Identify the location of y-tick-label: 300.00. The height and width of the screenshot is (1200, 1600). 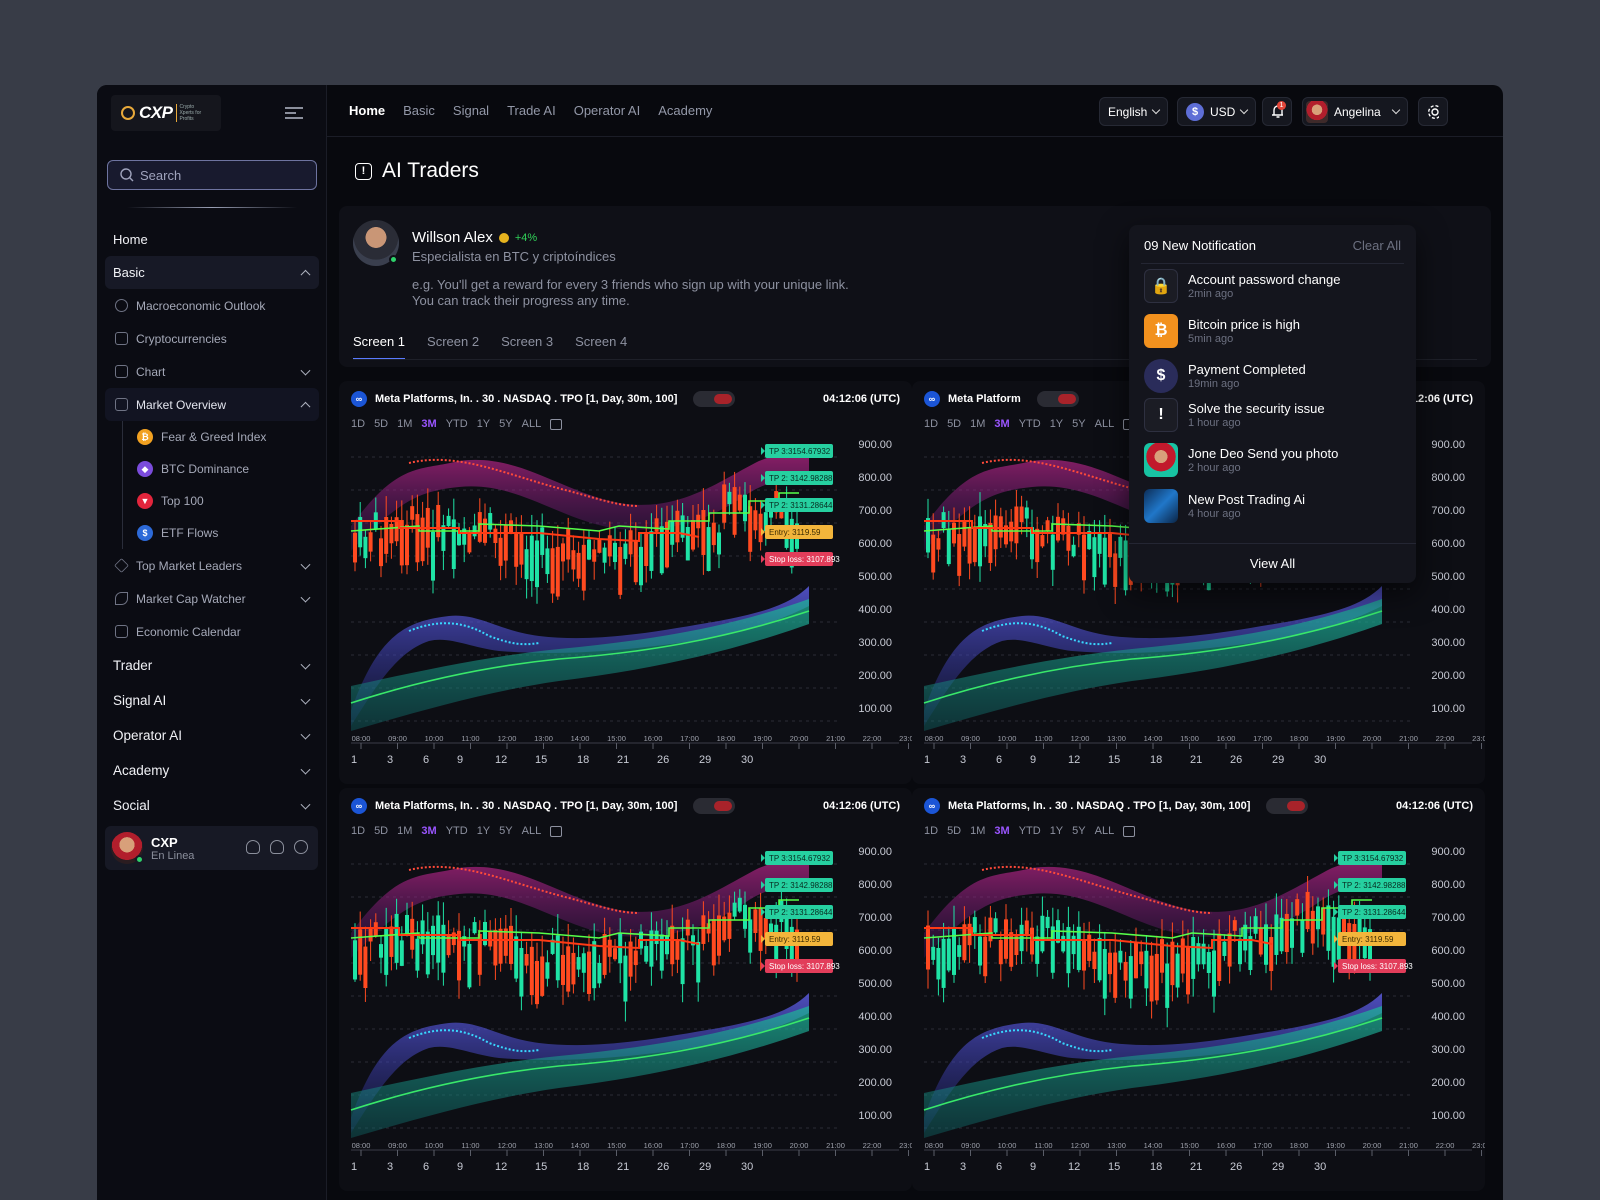
(1448, 643).